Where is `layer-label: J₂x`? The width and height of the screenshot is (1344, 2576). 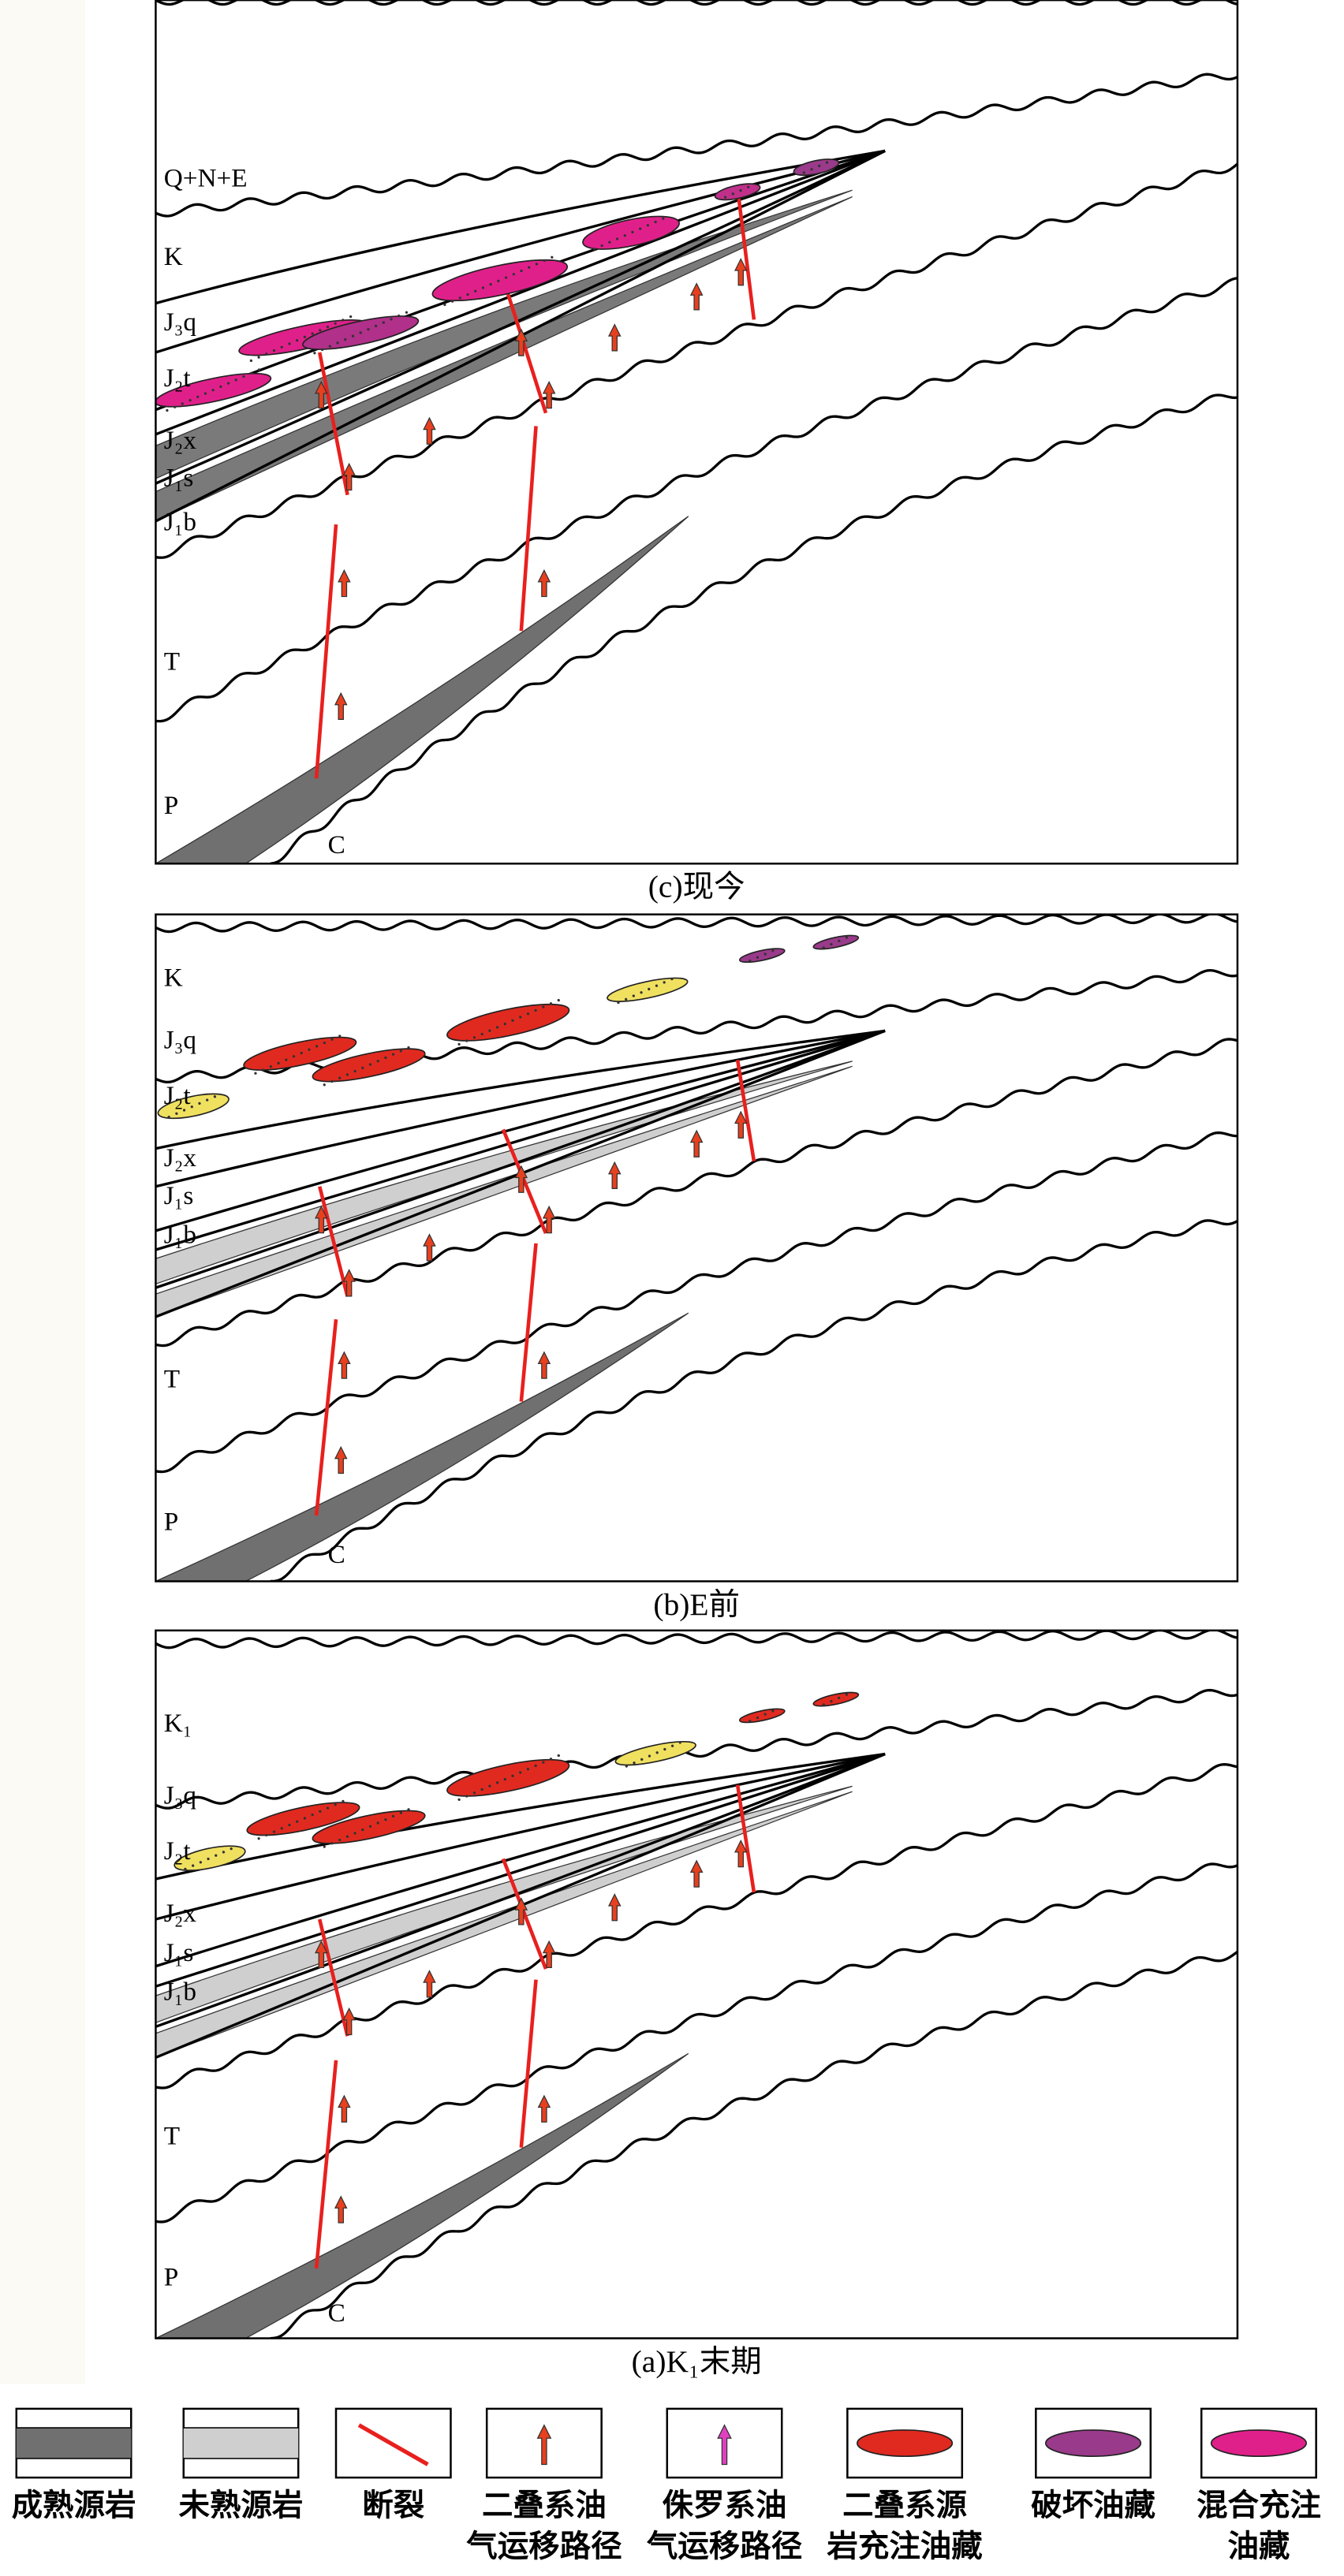 layer-label: J₂x is located at coordinates (180, 1914).